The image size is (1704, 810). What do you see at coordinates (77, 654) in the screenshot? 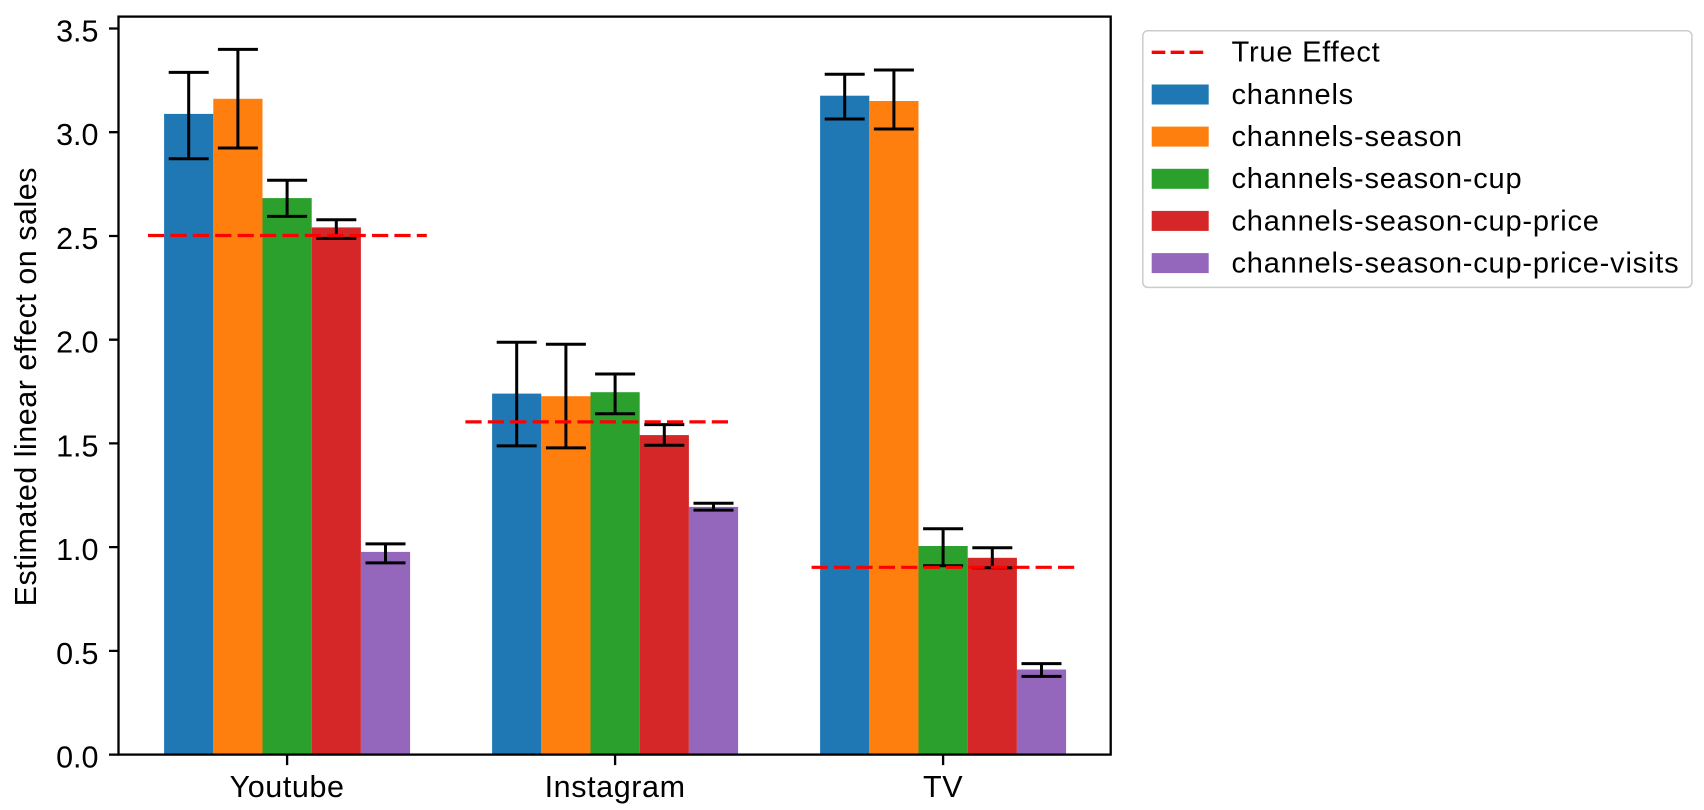
I see `svg-text: 0.5` at bounding box center [77, 654].